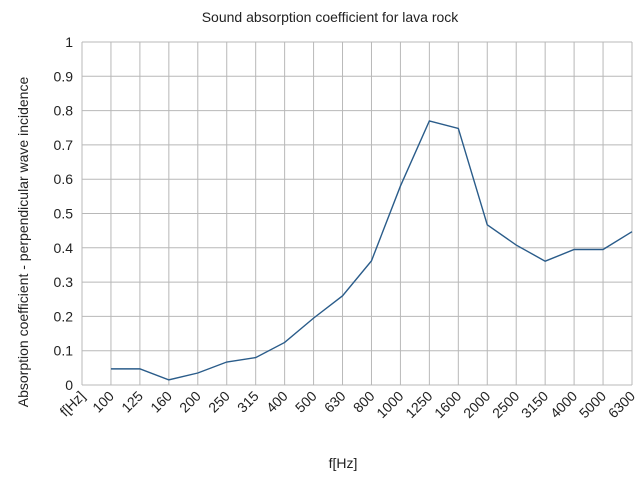  I want to click on x-tick-label: 1600, so click(447, 404).